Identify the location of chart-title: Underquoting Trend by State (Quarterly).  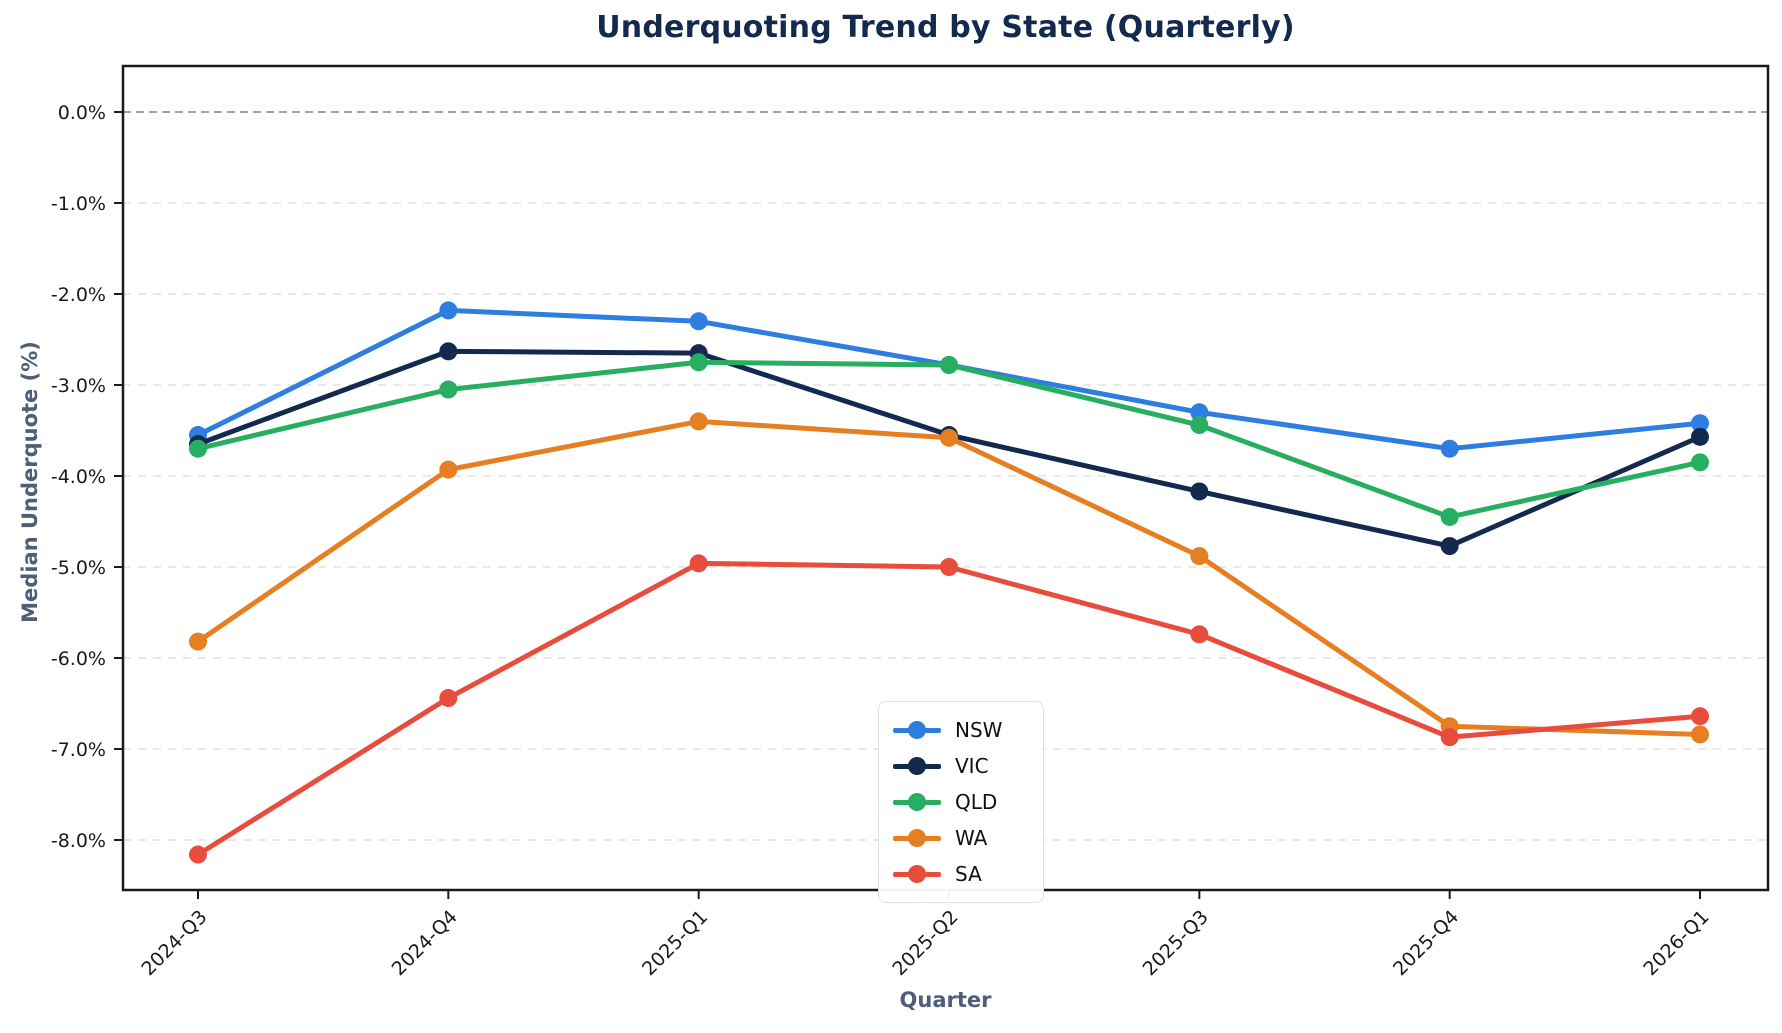
(945, 27).